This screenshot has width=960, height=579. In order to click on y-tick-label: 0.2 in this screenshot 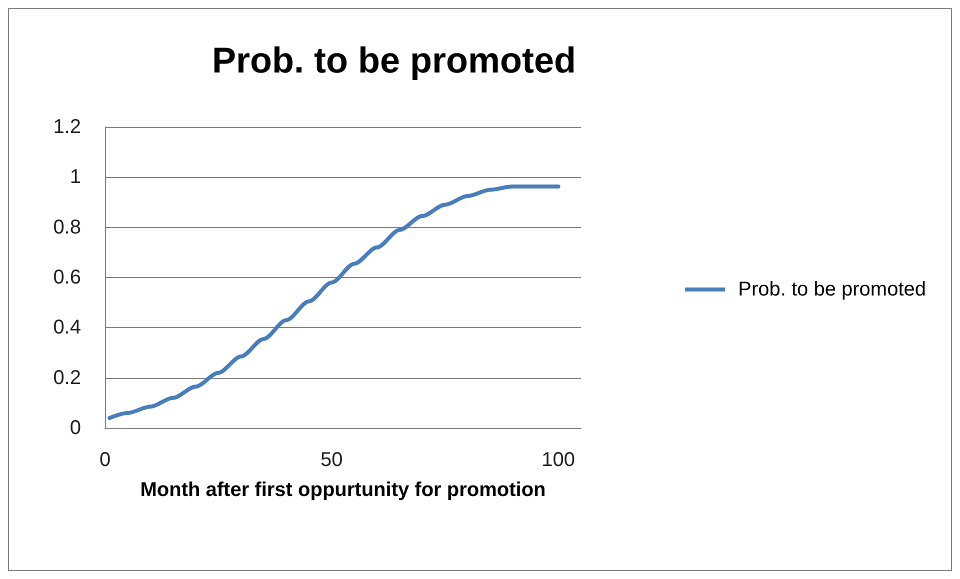, I will do `click(67, 377)`.